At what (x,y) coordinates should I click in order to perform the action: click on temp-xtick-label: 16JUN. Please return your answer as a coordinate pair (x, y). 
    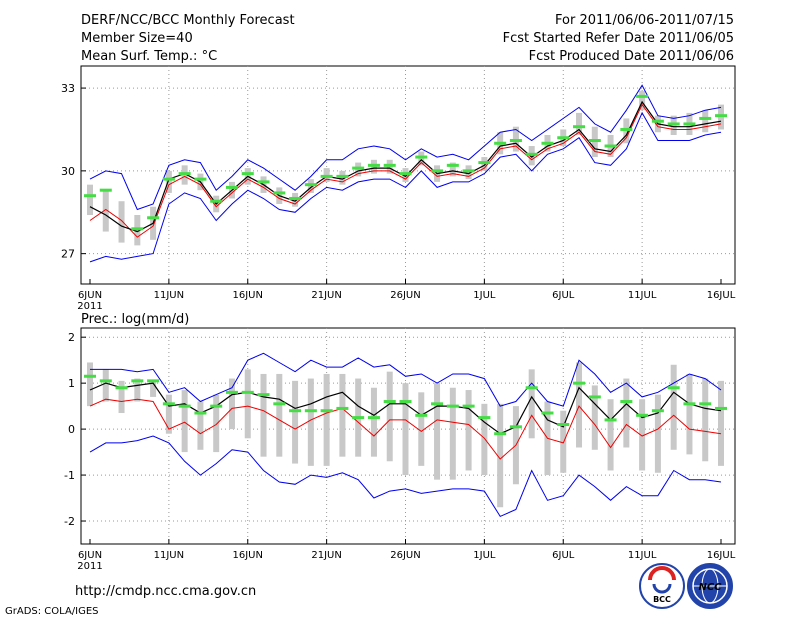
    Looking at the image, I should click on (248, 295).